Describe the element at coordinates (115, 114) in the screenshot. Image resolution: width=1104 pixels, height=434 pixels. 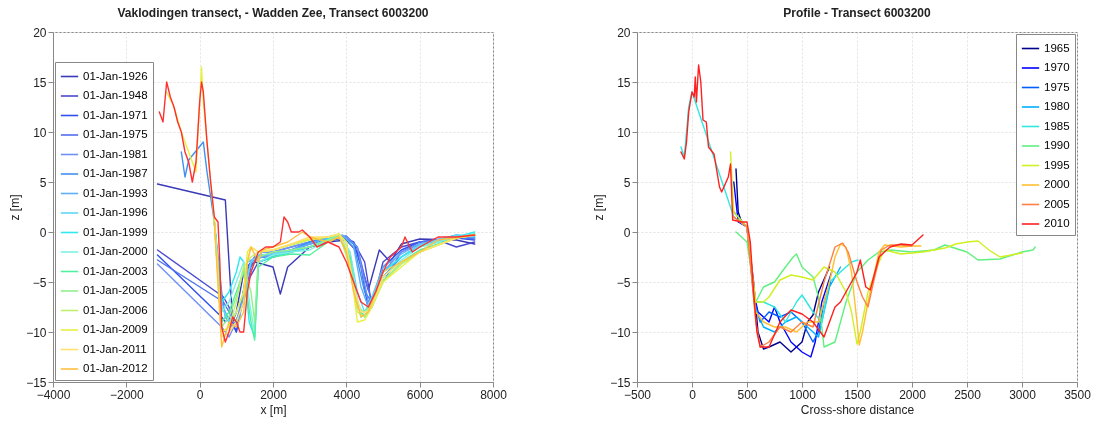
I see `legend-label: 01-Jan-1971` at that location.